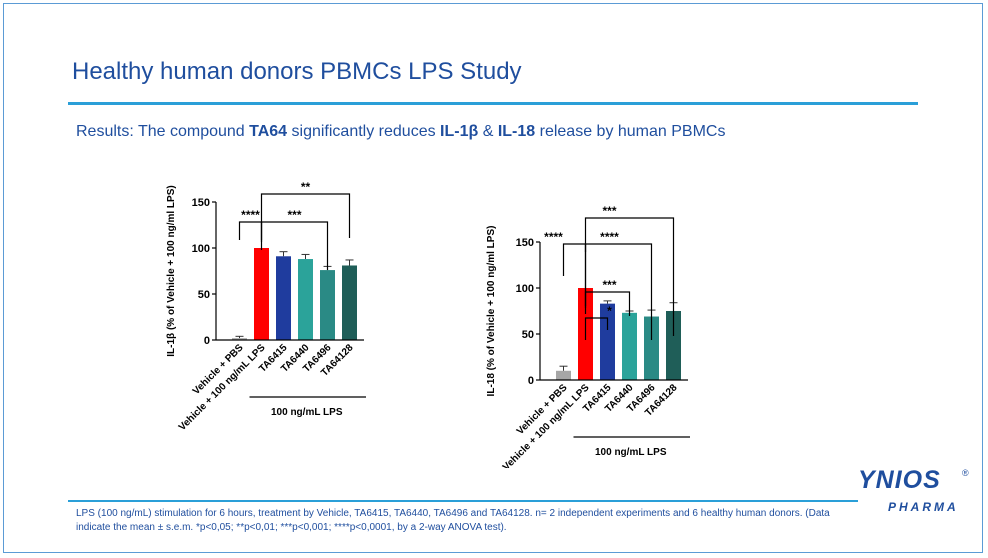 The image size is (988, 558). Describe the element at coordinates (965, 473) in the screenshot. I see `logo-registered: ®` at that location.